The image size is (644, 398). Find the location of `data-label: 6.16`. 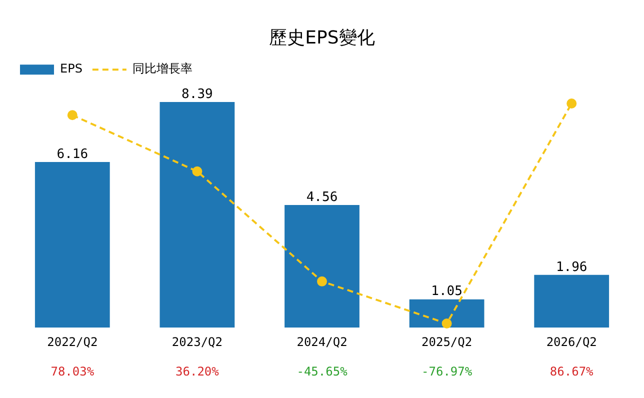

data-label: 6.16 is located at coordinates (72, 154).